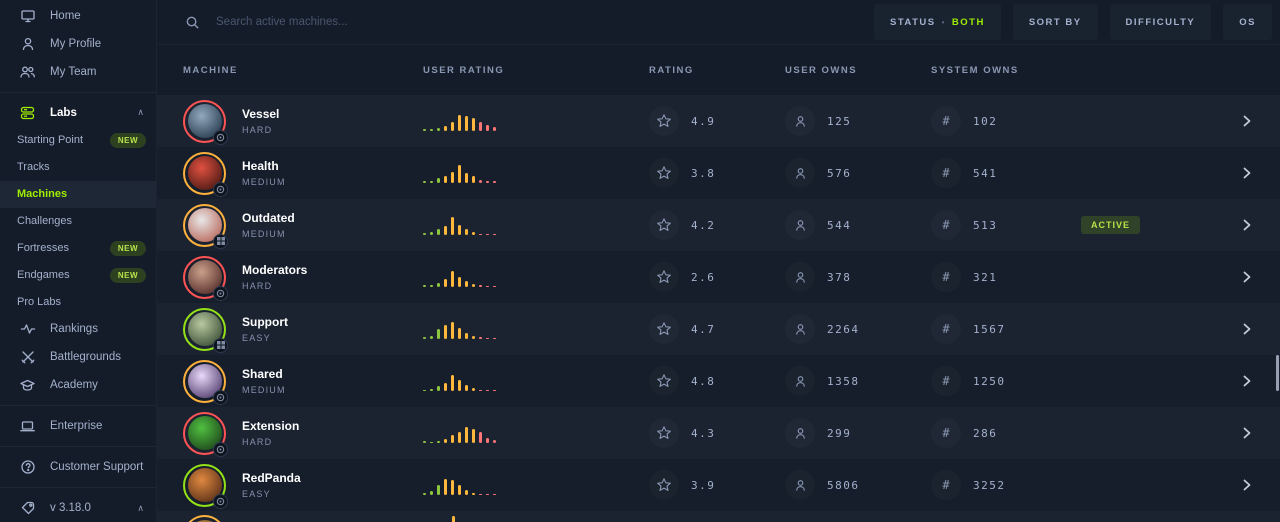  I want to click on rating-cell: 3.9, so click(717, 485).